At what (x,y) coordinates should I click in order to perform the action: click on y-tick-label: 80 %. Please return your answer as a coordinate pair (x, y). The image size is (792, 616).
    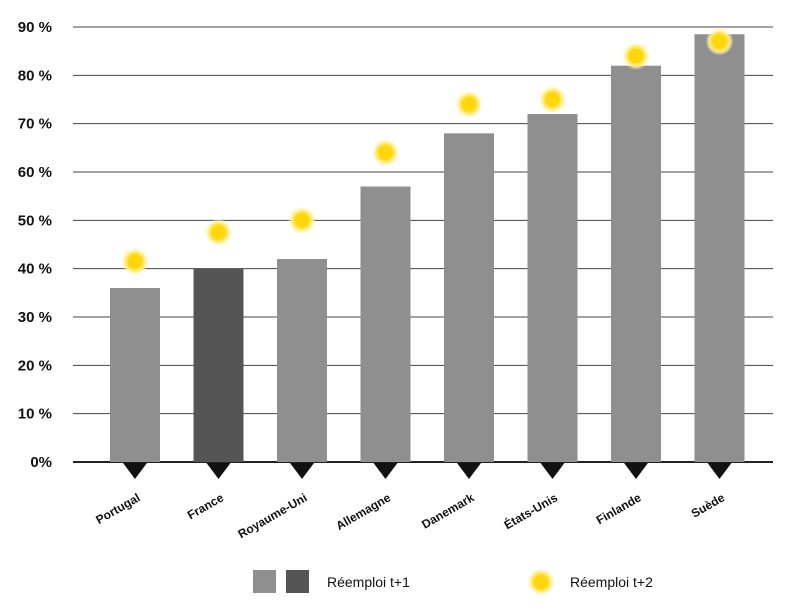
    Looking at the image, I should click on (35, 75).